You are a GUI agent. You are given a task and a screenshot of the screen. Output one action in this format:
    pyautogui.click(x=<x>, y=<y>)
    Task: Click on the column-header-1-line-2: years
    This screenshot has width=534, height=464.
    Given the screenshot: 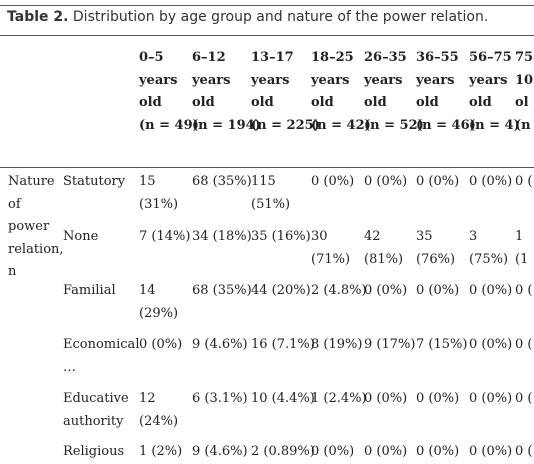 What is the action you would take?
    pyautogui.click(x=158, y=80)
    